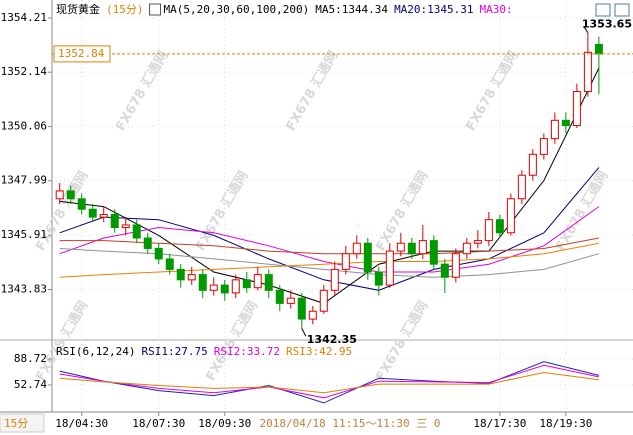 The height and width of the screenshot is (435, 633). I want to click on legend-text: 现货黄金, so click(78, 9).